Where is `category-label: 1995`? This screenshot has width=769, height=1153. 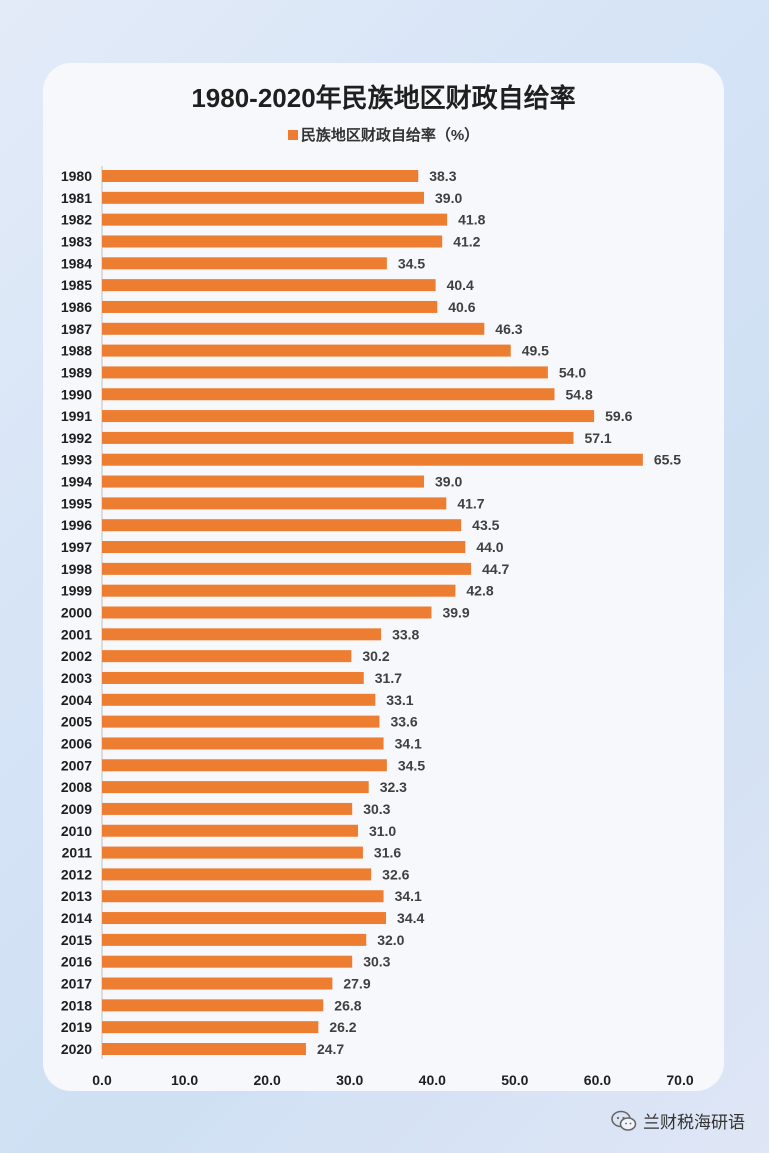
category-label: 1995 is located at coordinates (76, 503).